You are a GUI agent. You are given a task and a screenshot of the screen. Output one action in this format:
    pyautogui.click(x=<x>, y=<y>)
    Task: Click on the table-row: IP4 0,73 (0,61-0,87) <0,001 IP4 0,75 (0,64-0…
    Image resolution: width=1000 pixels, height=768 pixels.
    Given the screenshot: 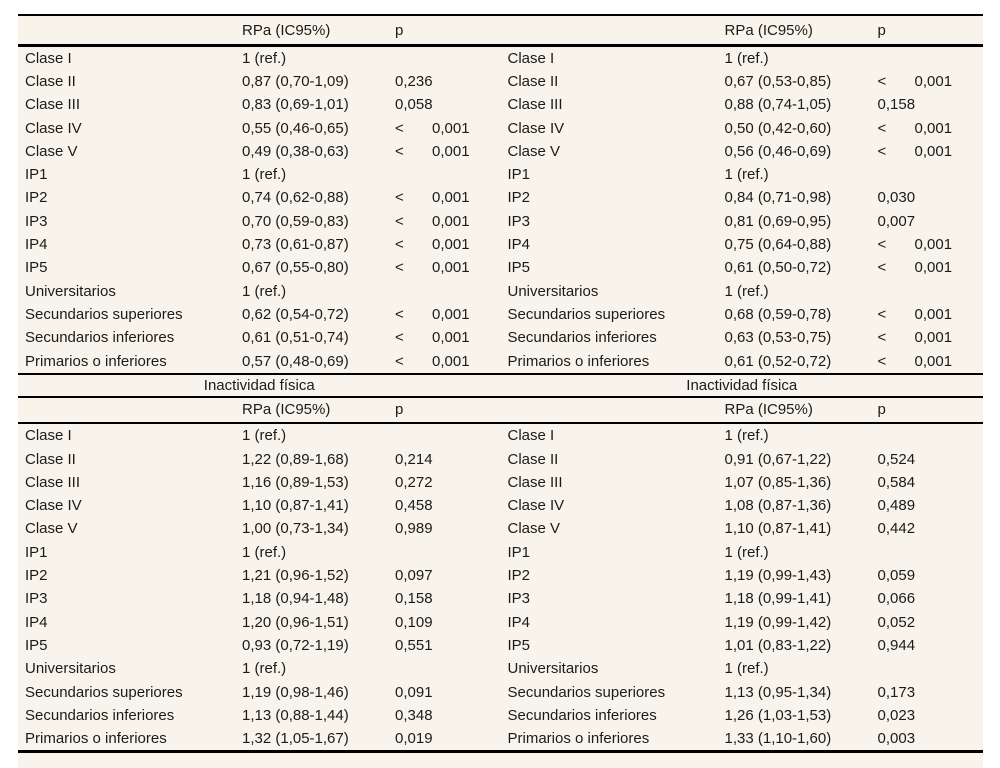 What is the action you would take?
    pyautogui.click(x=500, y=244)
    